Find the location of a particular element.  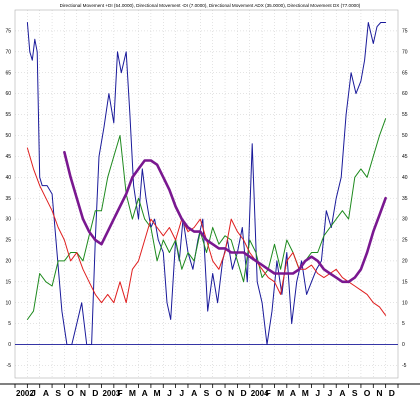

y-tick-label-left: 60 is located at coordinates (8, 94).